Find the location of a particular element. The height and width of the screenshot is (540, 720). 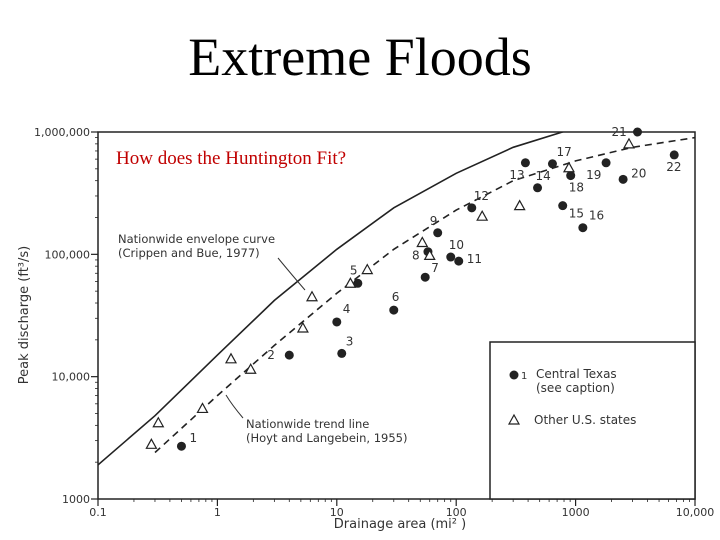

point-label: 21 is located at coordinates (619, 132).